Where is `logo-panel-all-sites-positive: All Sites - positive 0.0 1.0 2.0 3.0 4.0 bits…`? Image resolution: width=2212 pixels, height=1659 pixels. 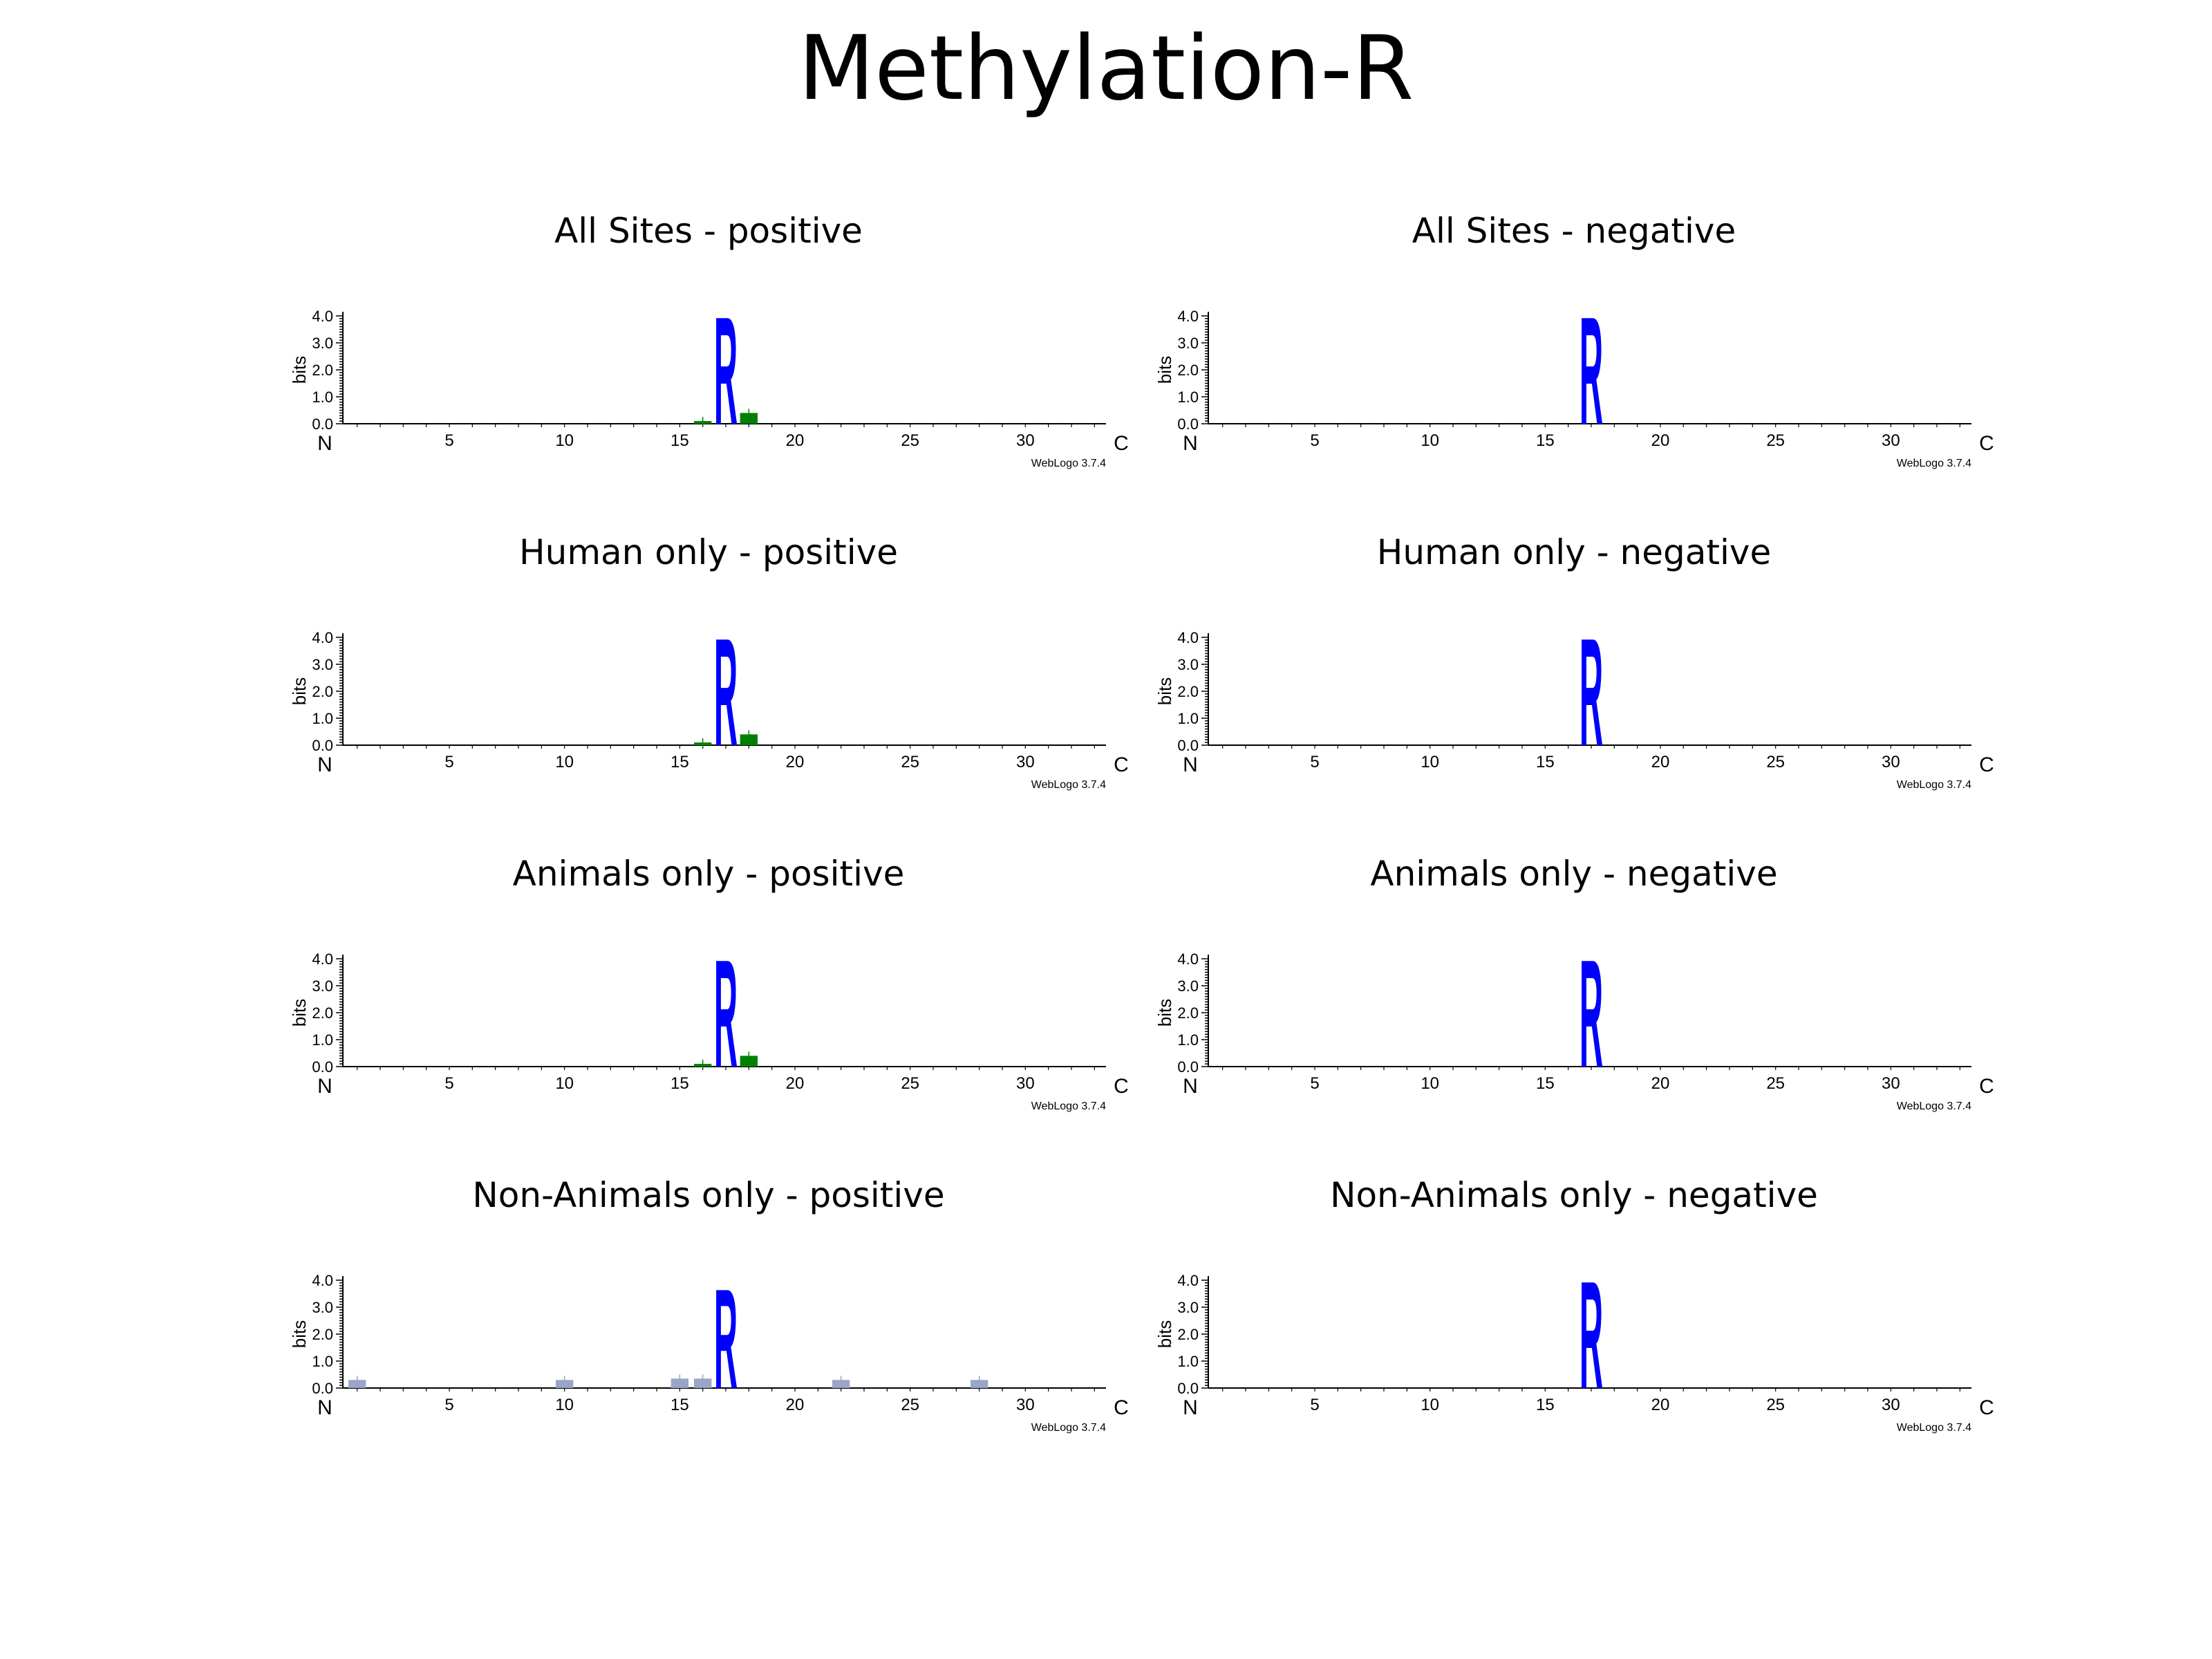
logo-panel-all-sites-positive: All Sites - positive 0.0 1.0 2.0 3.0 4.0 bits… is located at coordinates (709, 340).